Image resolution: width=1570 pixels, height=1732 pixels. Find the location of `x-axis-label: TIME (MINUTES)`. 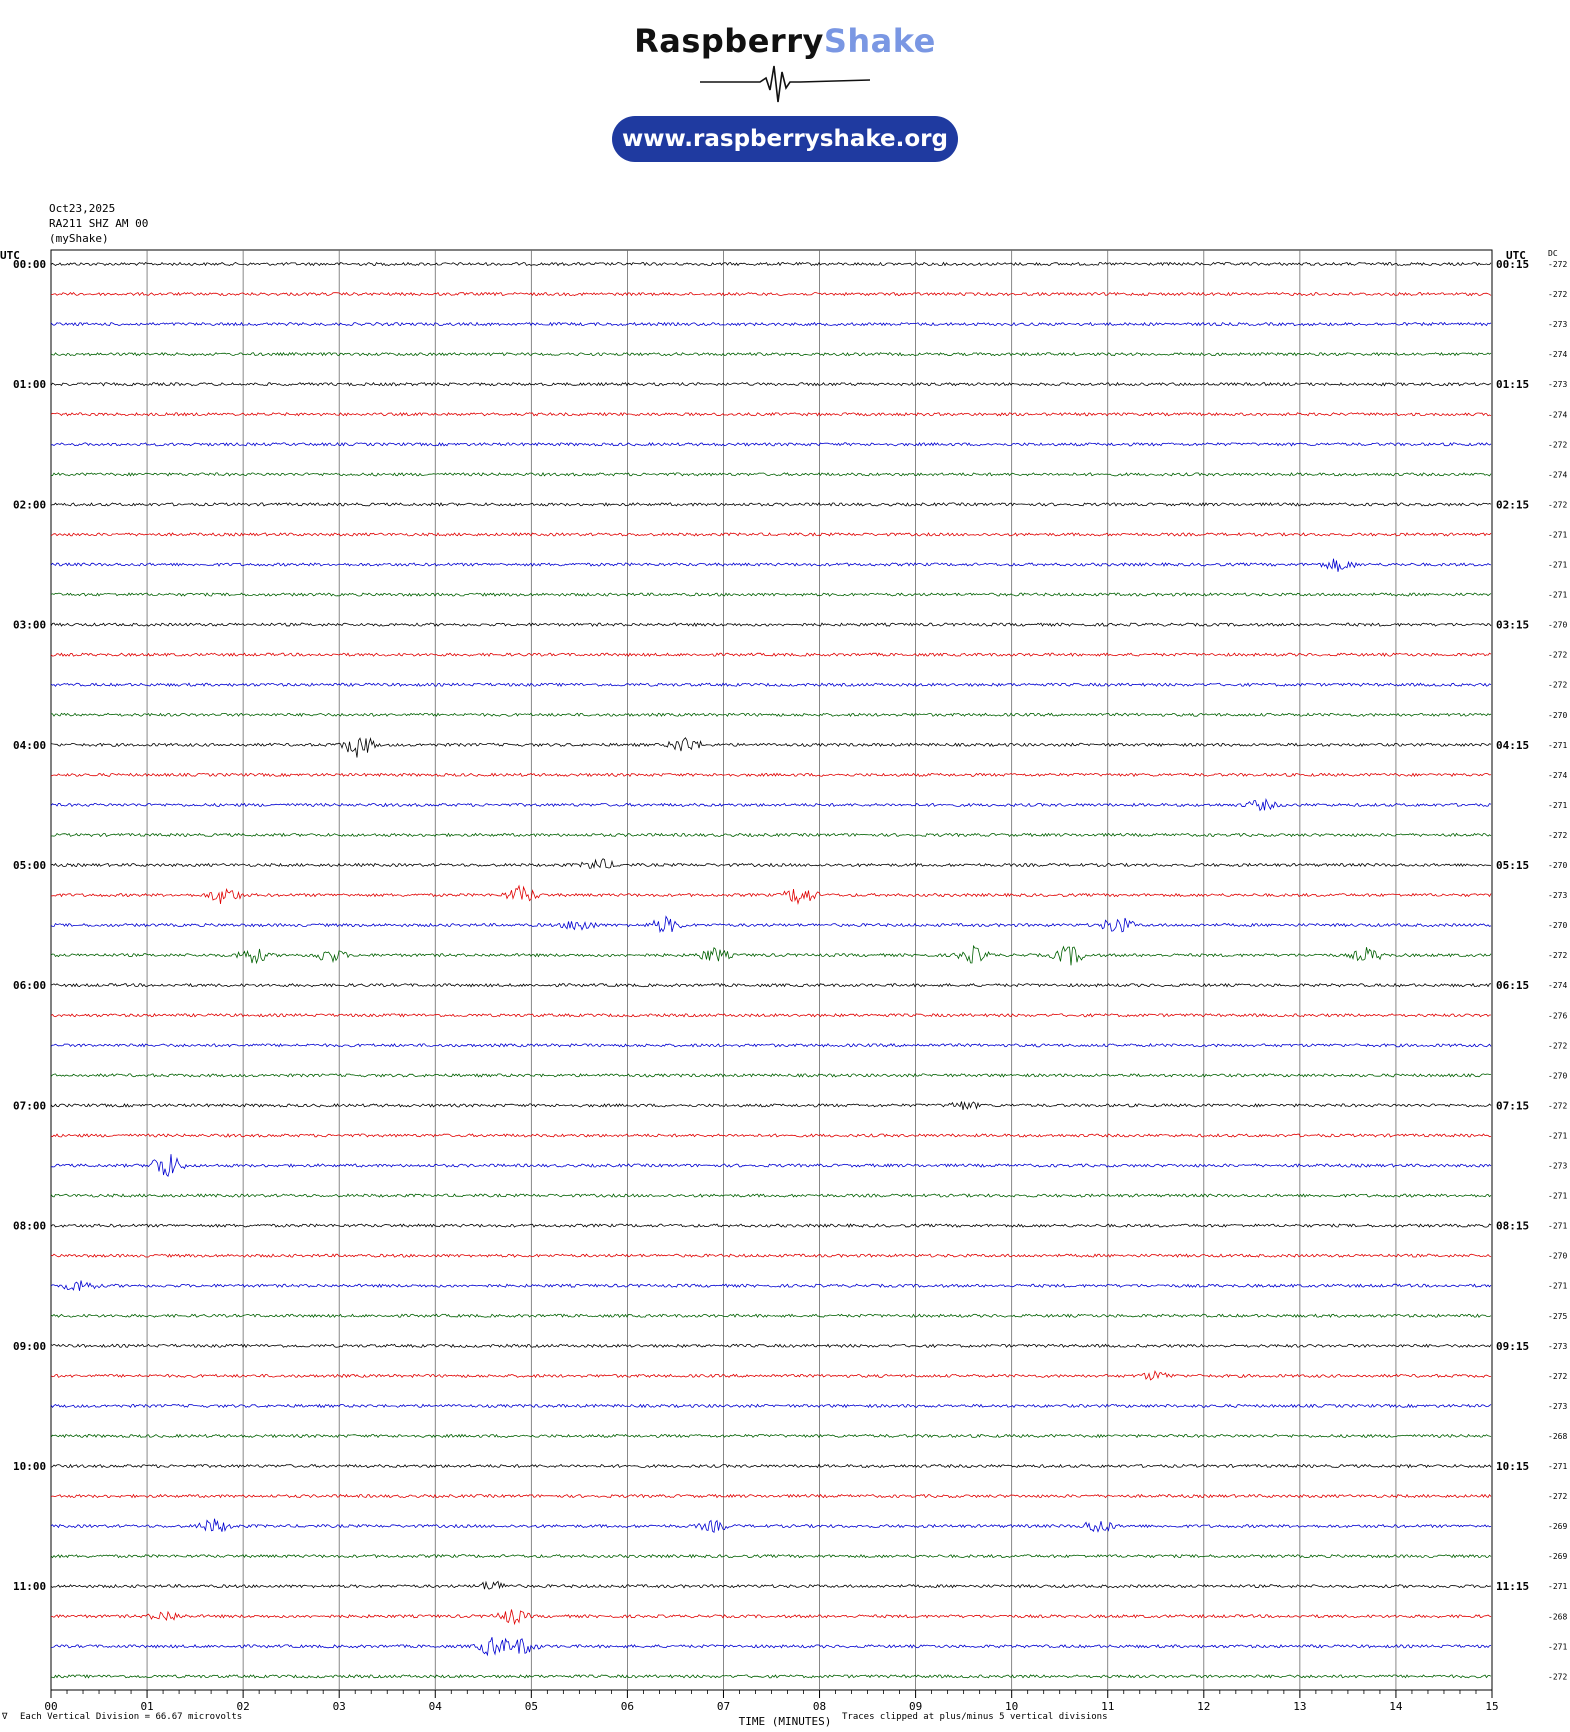

x-axis-label: TIME (MINUTES) is located at coordinates (785, 1721).